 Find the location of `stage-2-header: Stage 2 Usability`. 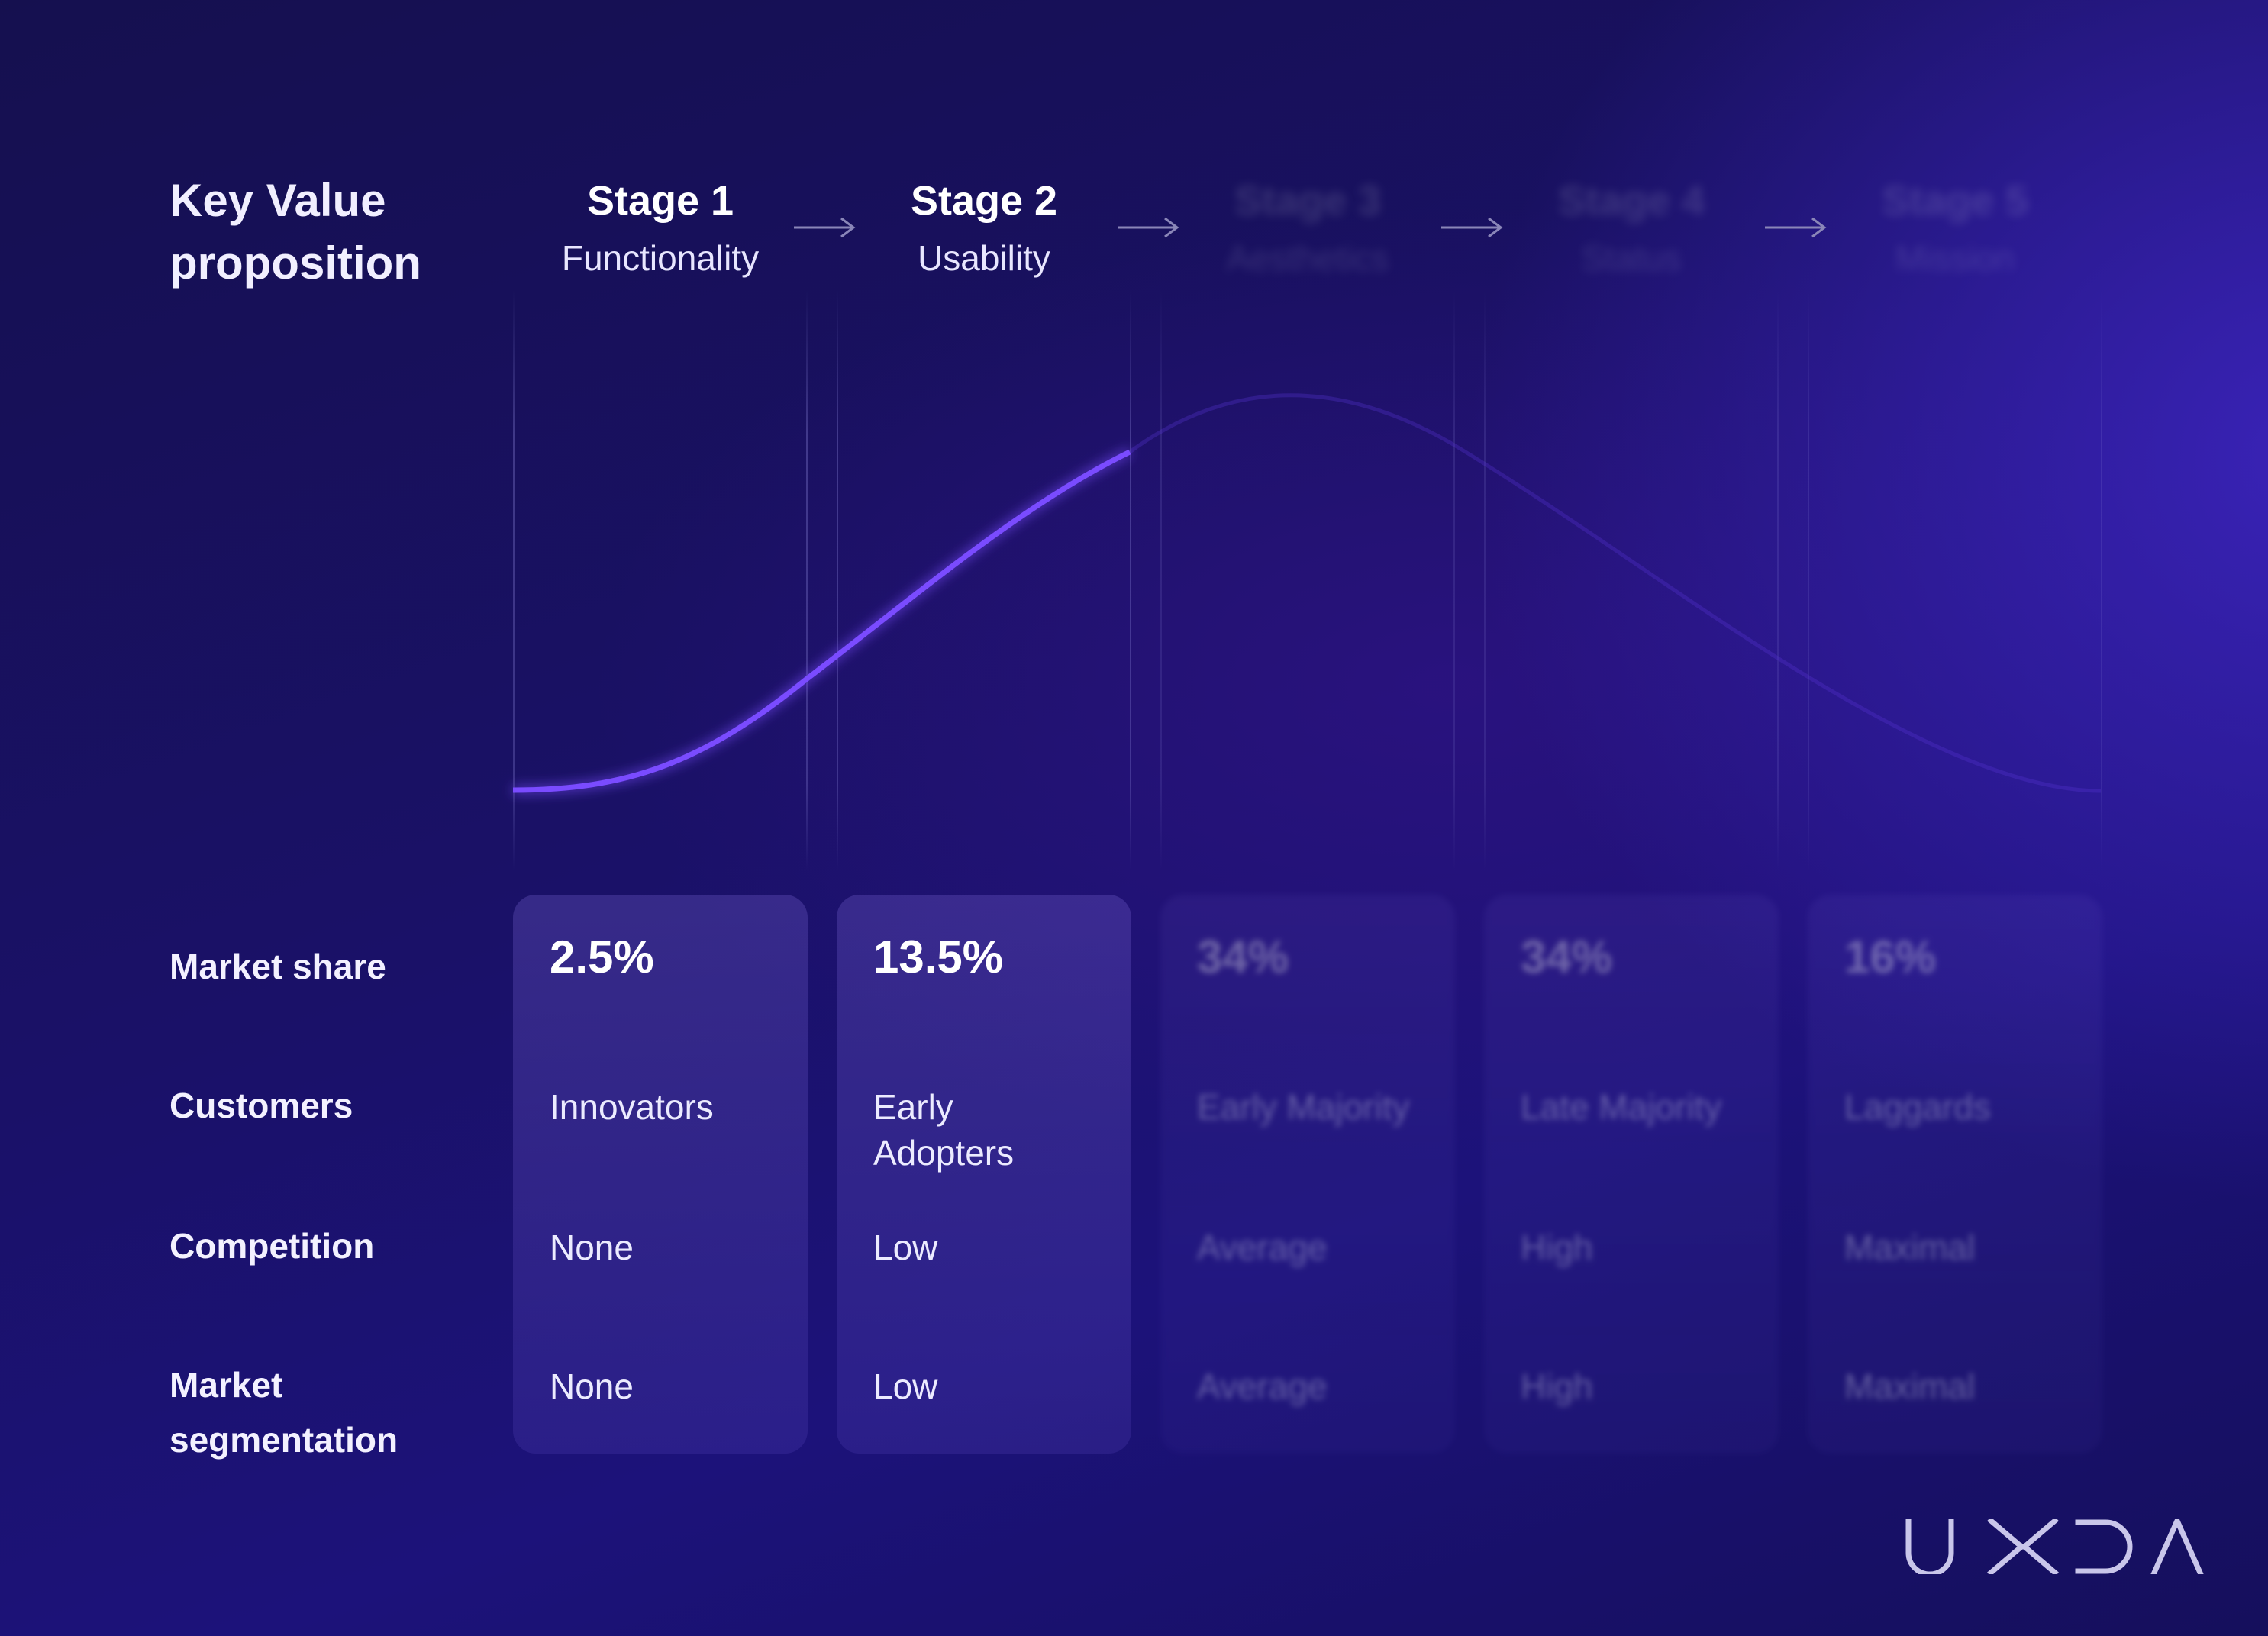

stage-2-header: Stage 2 Usability is located at coordinates (984, 231).